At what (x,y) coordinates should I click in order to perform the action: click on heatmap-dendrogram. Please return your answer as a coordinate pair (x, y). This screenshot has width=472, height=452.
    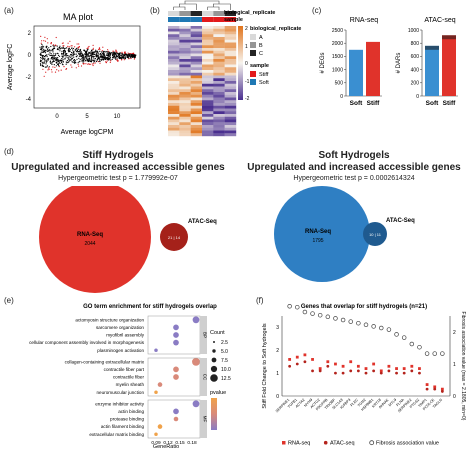
    Looking at the image, I should click on (202, 5).